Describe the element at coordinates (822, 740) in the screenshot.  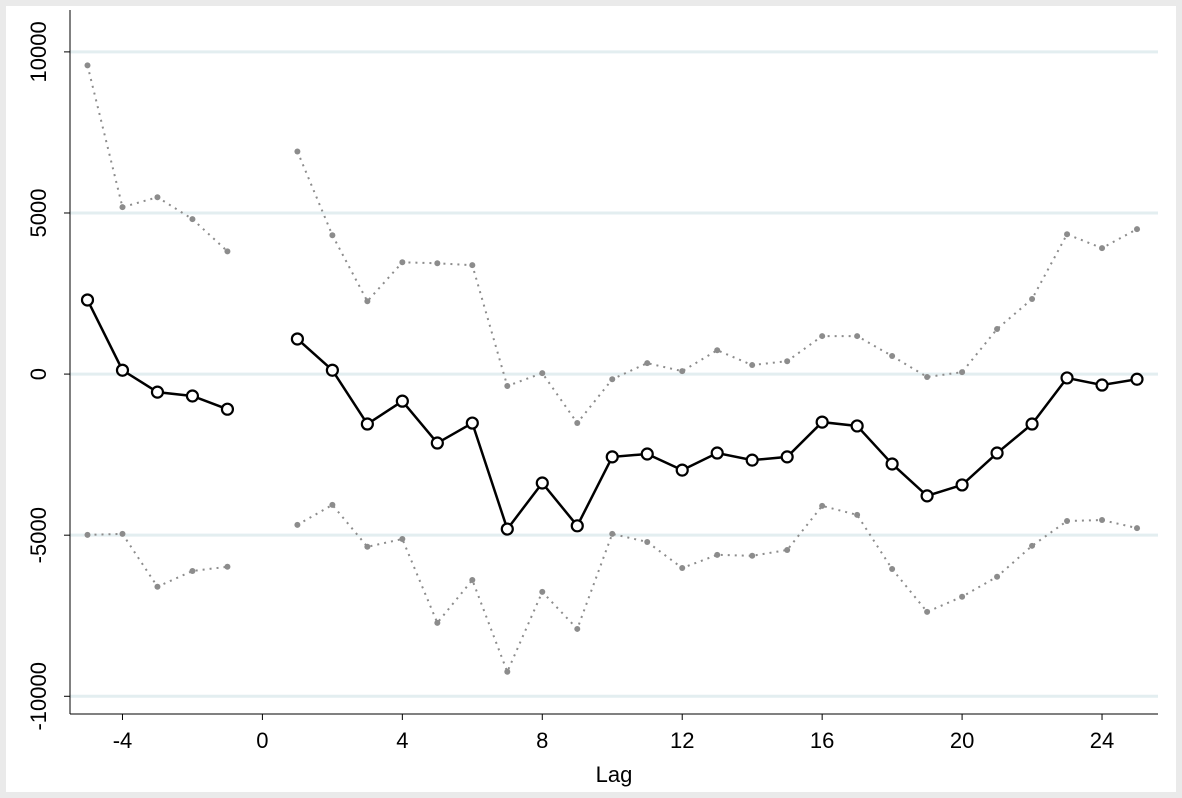
I see `x-tick-label: 16` at that location.